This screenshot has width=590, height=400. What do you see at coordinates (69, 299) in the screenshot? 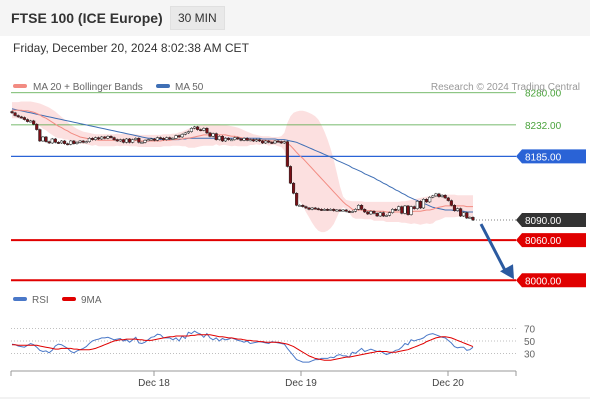
I see `legend-9ma-swatch` at bounding box center [69, 299].